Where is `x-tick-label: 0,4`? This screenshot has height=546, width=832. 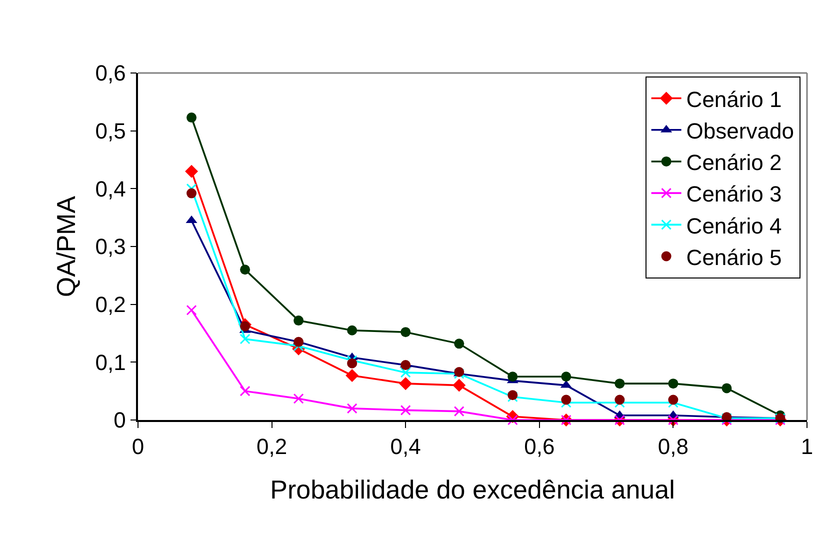 x-tick-label: 0,4 is located at coordinates (405, 447).